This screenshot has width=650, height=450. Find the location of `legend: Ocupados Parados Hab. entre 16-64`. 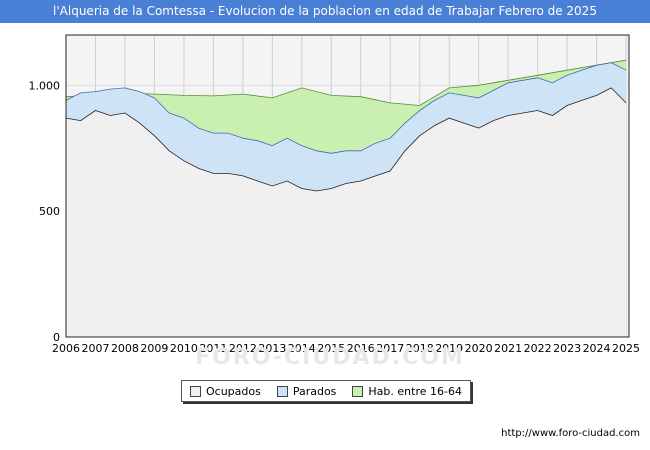

legend: Ocupados Parados Hab. entre 16-64 is located at coordinates (326, 391).